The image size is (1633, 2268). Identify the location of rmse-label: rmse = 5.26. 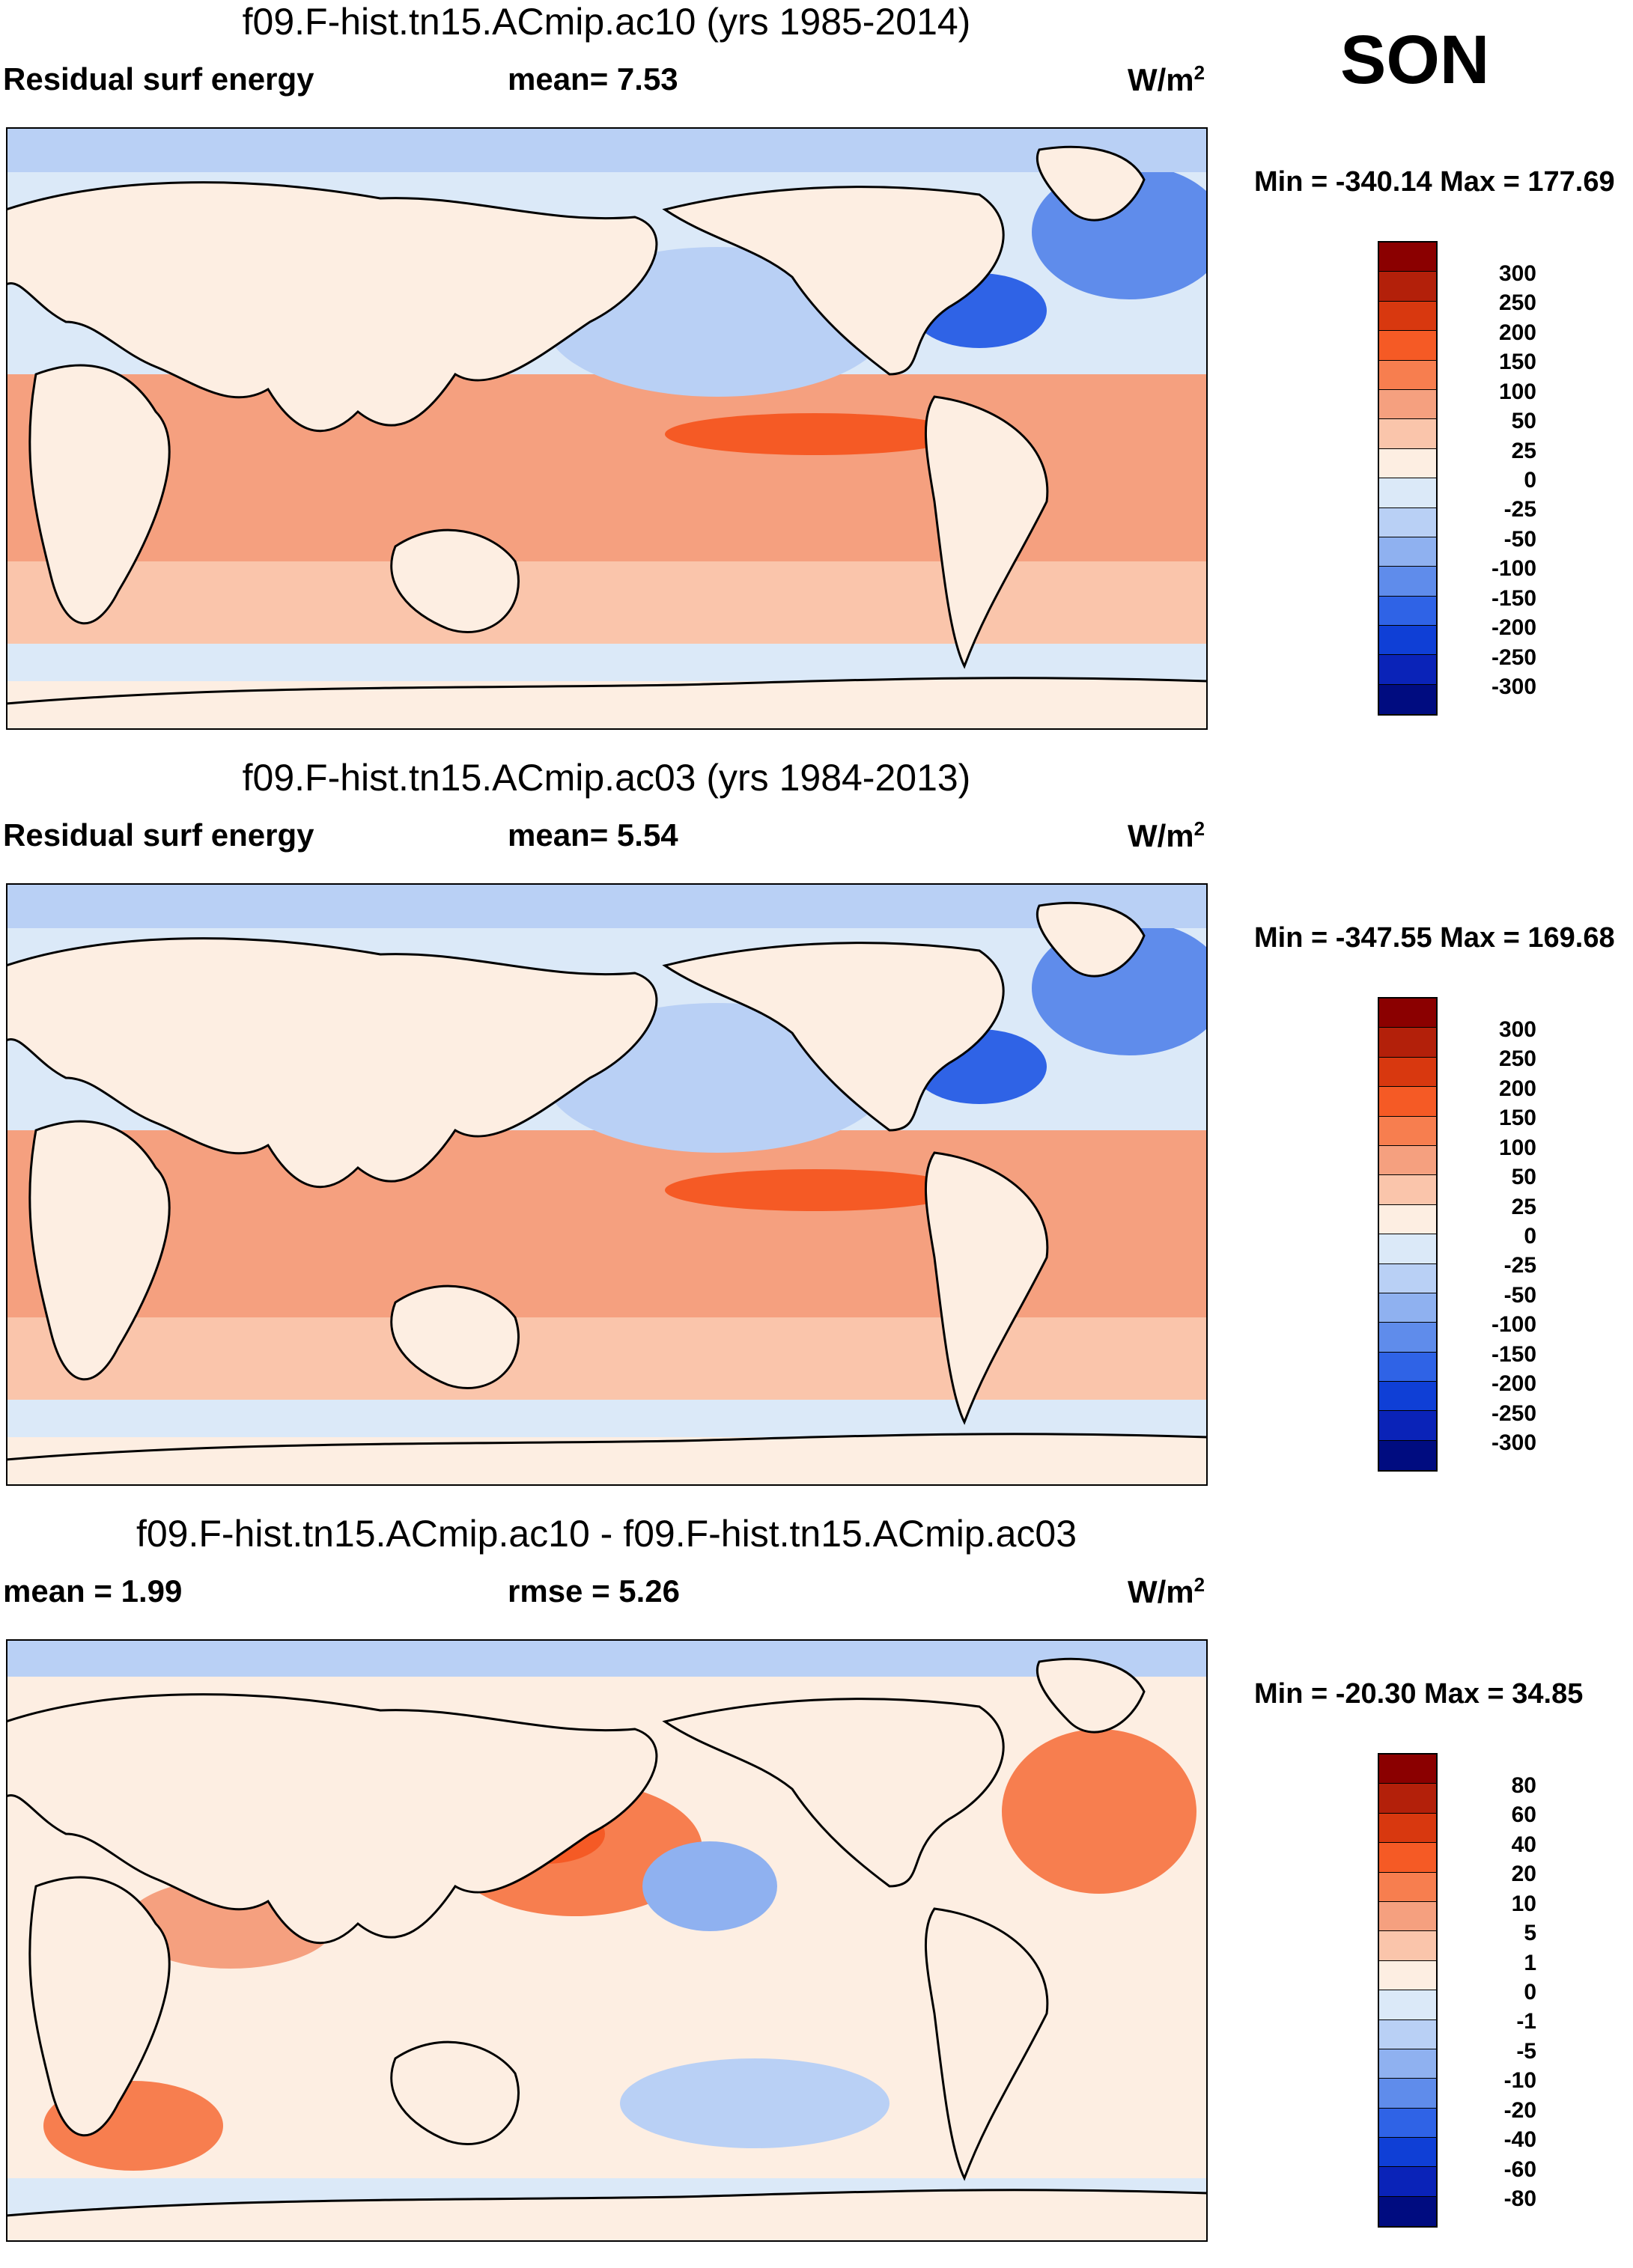
(594, 1591).